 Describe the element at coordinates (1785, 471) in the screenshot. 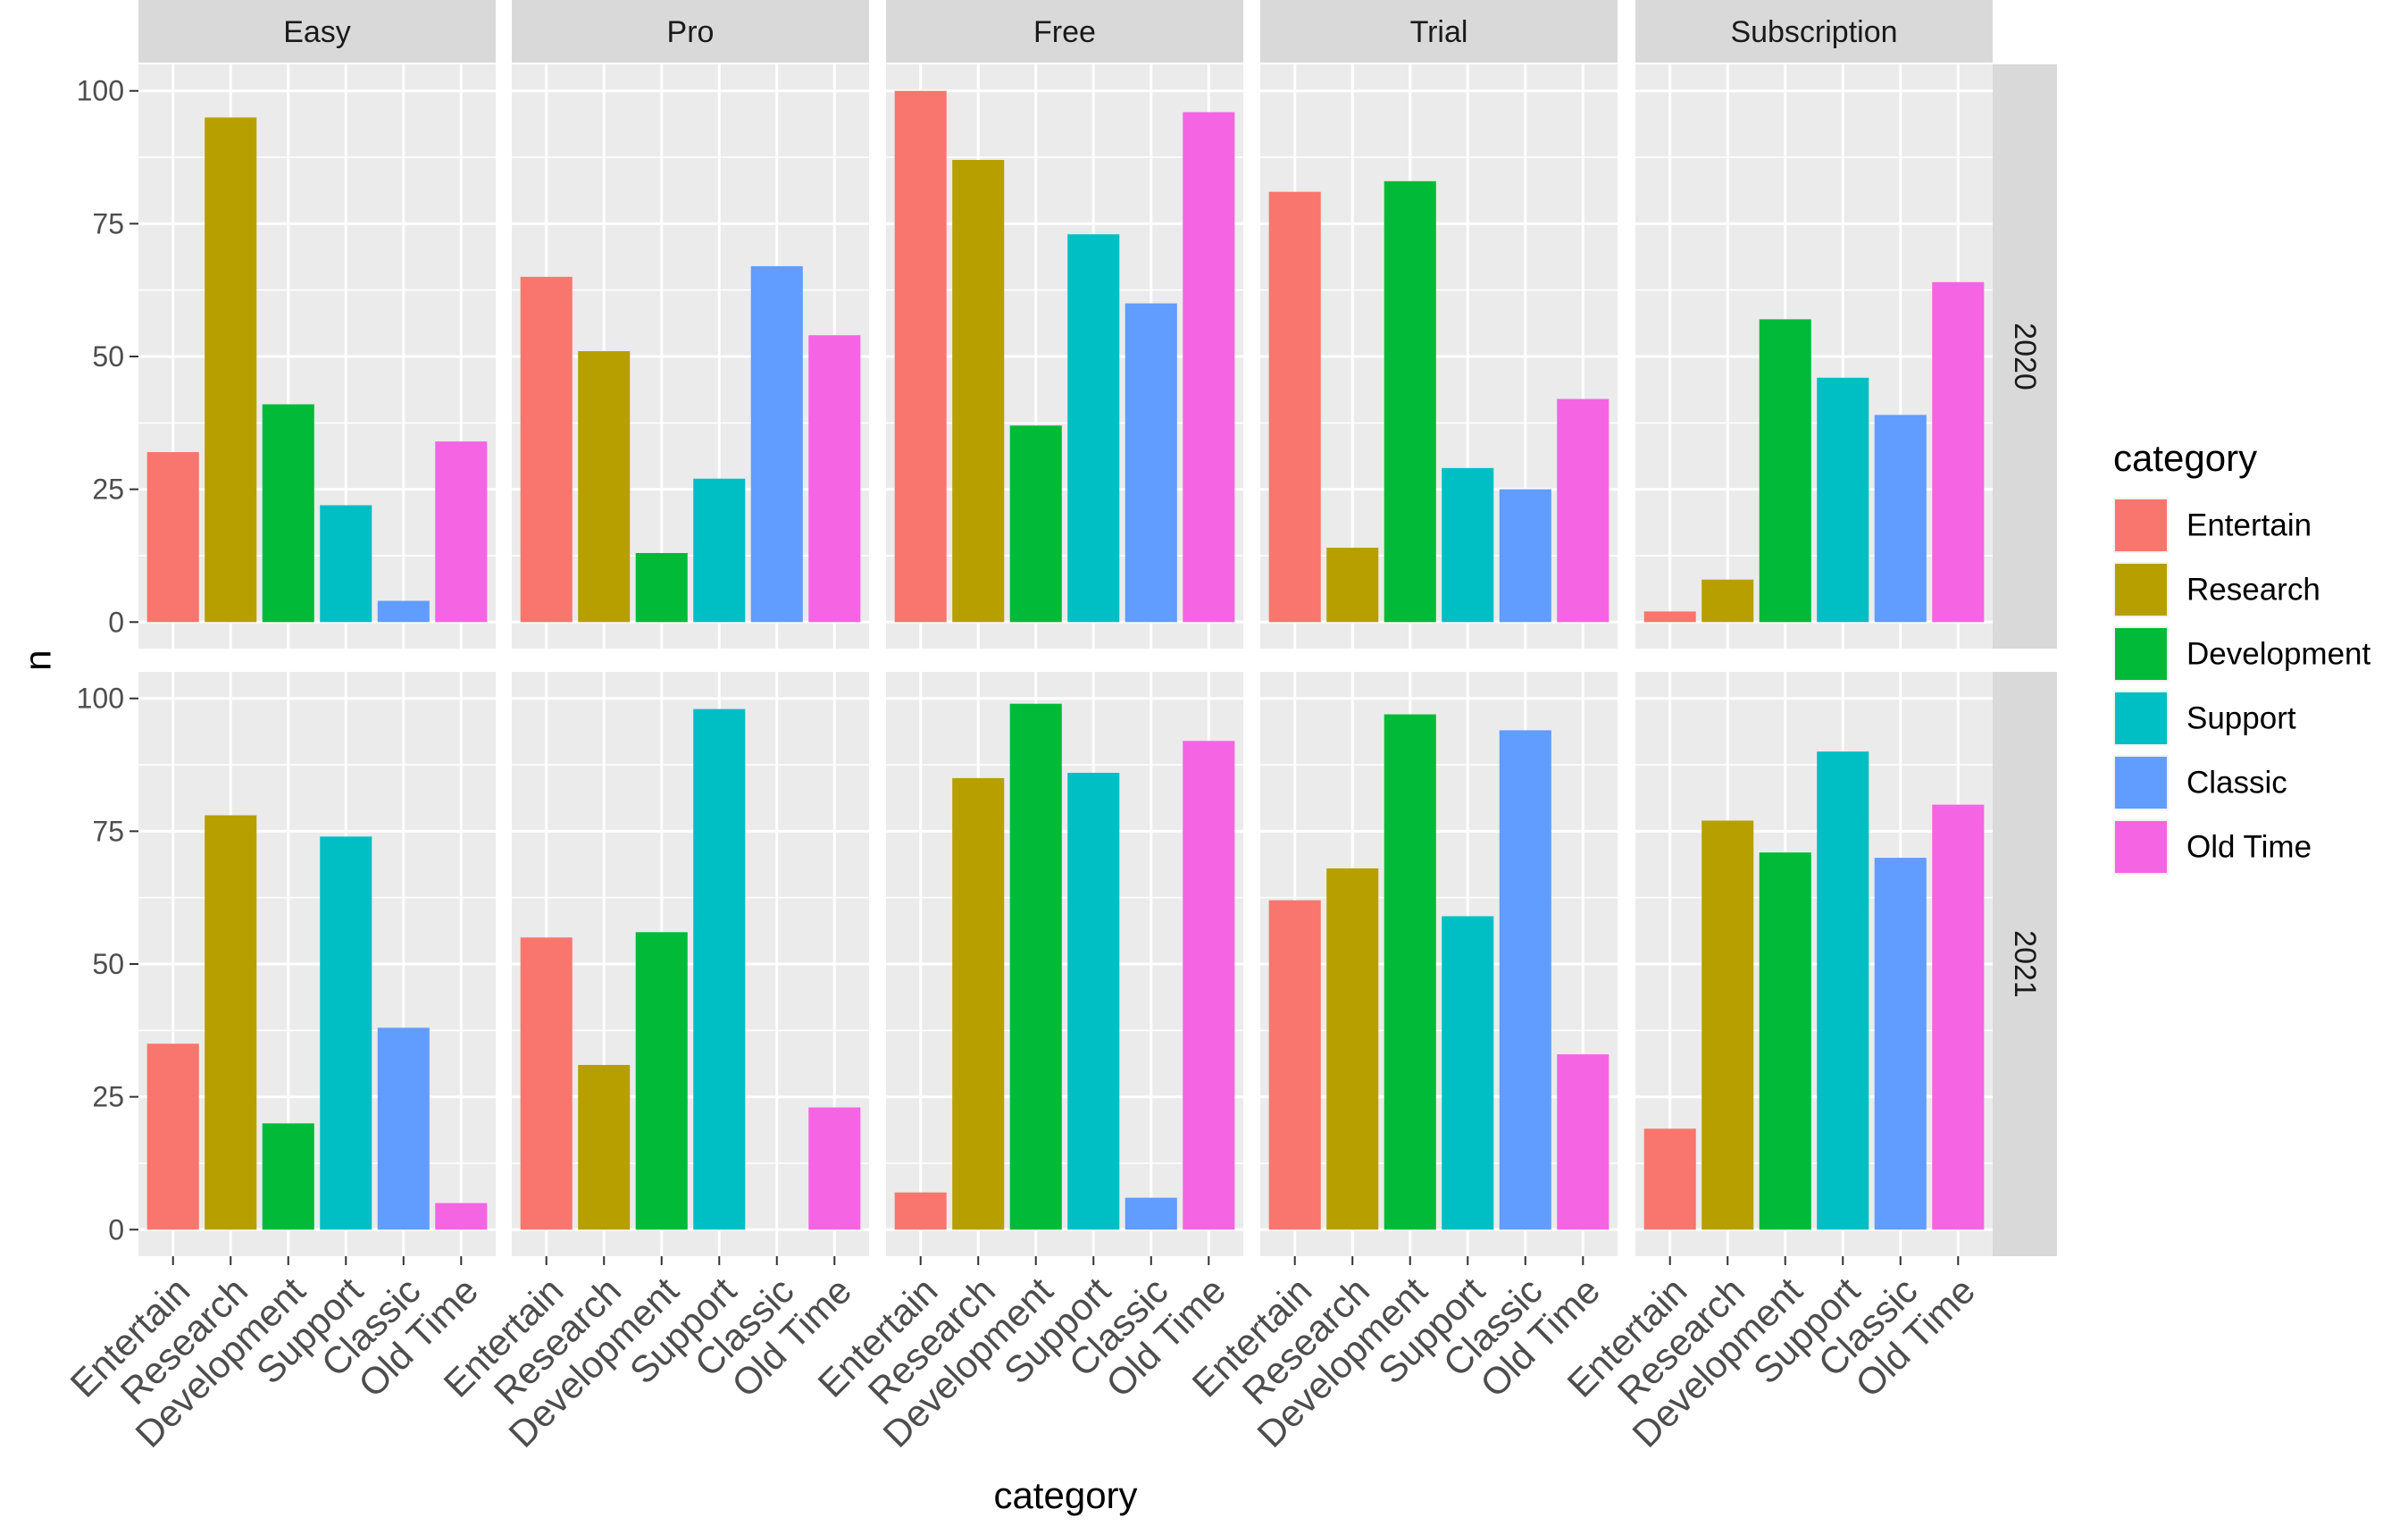

I see `bar-2020-subscription-development` at that location.